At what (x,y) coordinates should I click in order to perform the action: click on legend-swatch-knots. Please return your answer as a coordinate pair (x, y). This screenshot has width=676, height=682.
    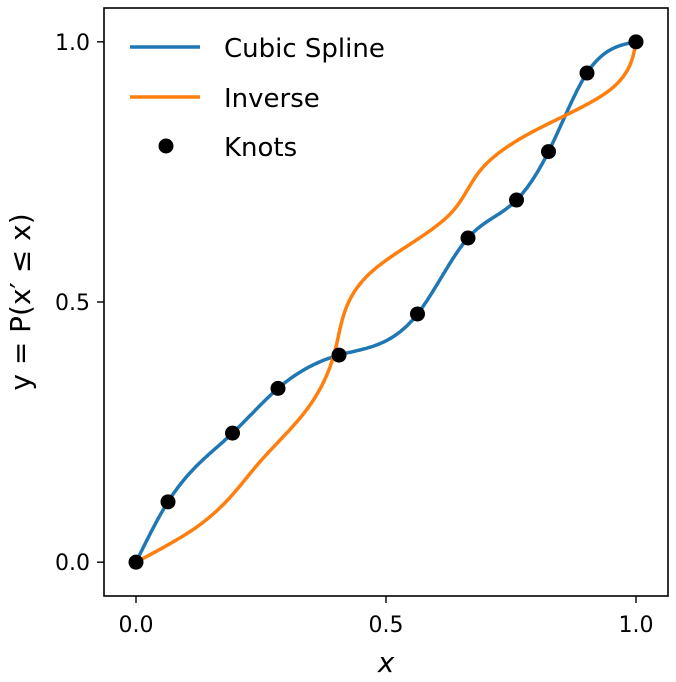
    Looking at the image, I should click on (166, 146).